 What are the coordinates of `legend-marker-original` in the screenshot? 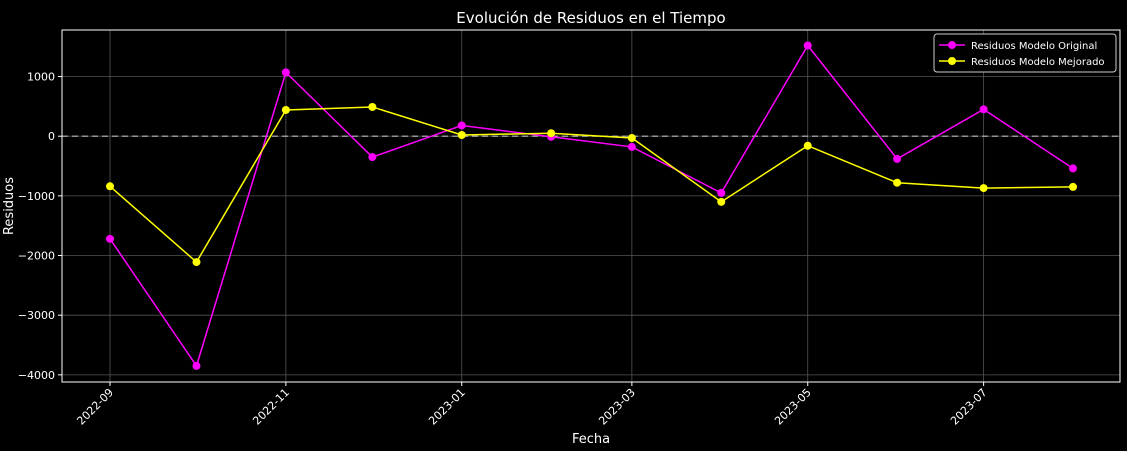 It's located at (952, 45).